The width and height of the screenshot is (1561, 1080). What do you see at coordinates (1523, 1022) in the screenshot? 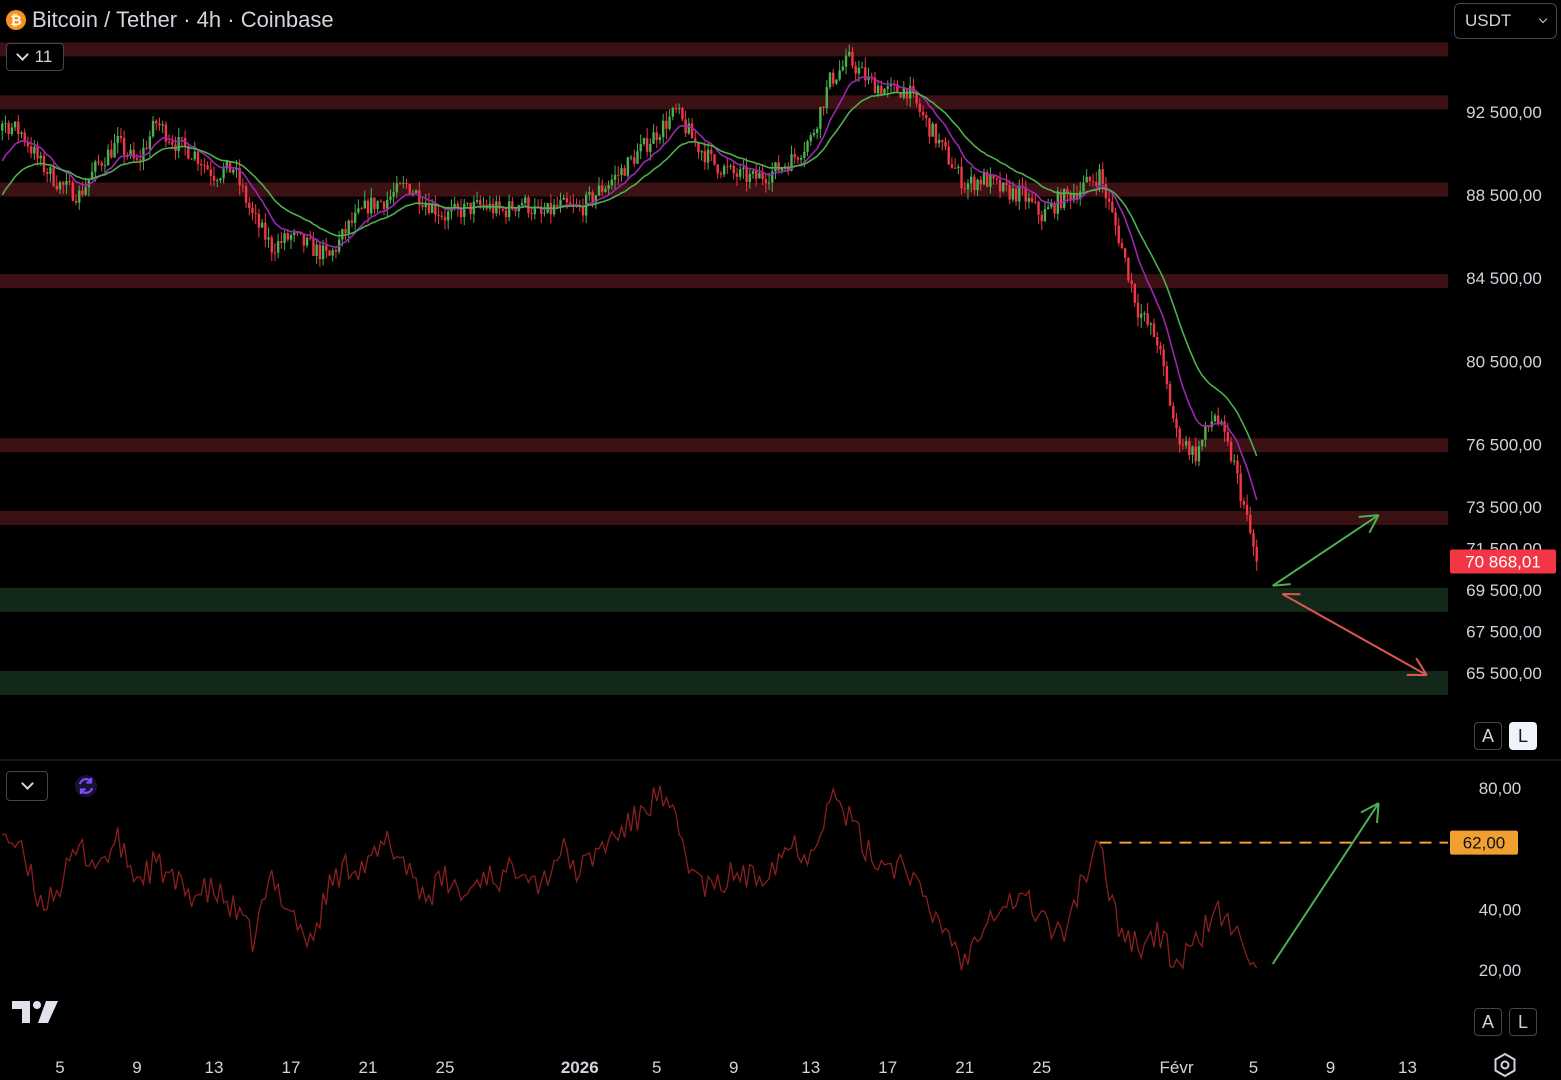
I see `rsi-log-scale-button: L` at bounding box center [1523, 1022].